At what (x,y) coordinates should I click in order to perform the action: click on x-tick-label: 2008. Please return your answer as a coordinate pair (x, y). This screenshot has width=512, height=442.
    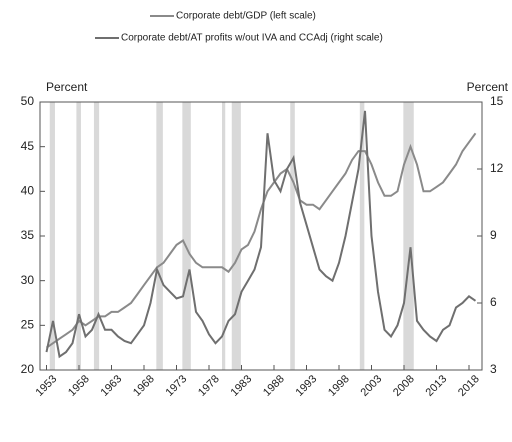
    Looking at the image, I should click on (404, 386).